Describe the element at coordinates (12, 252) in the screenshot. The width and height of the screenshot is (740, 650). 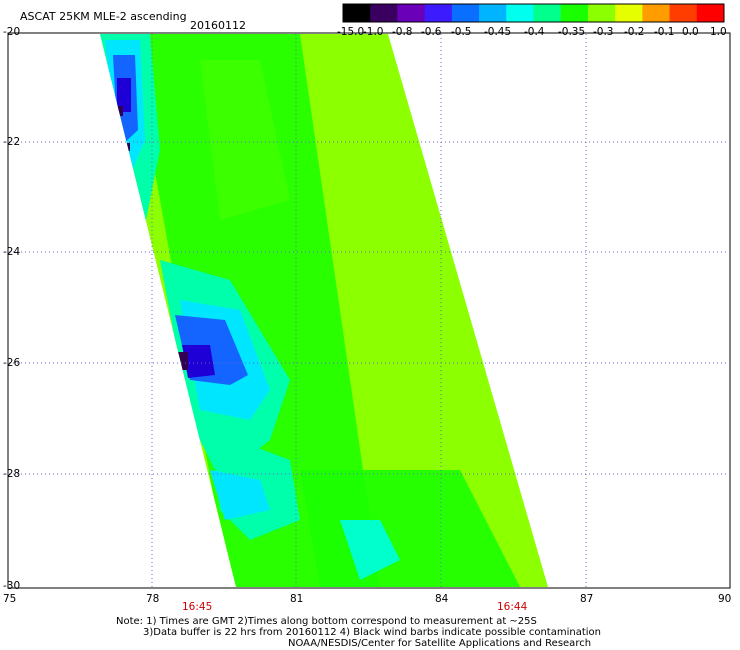
I see `y-tick-label: -24` at that location.